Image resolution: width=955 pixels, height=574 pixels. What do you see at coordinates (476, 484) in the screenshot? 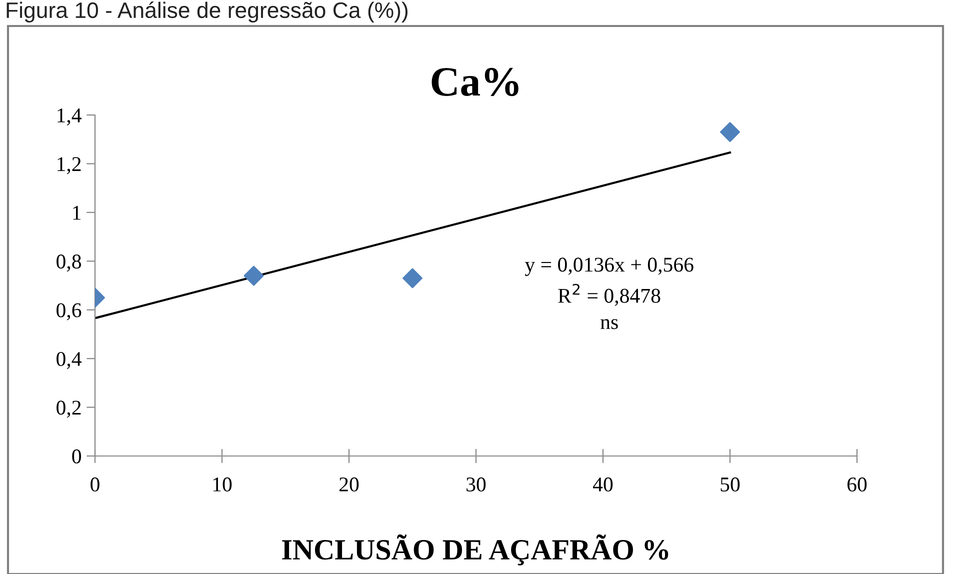
I see `x-tick-label: 30` at bounding box center [476, 484].